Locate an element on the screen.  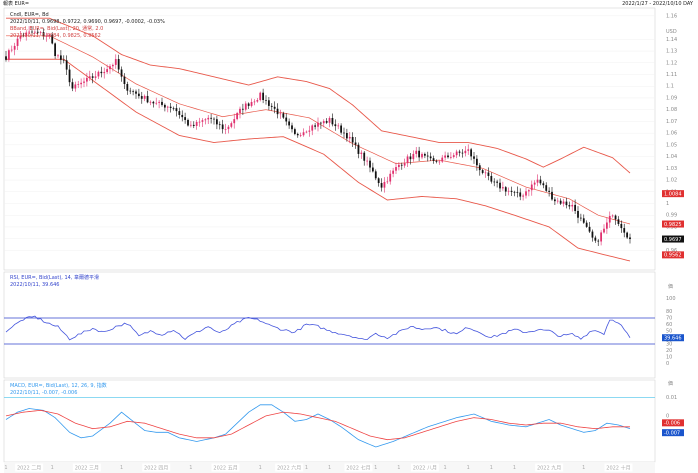
x-month-label: 2022 六月 is located at coordinates (289, 467).